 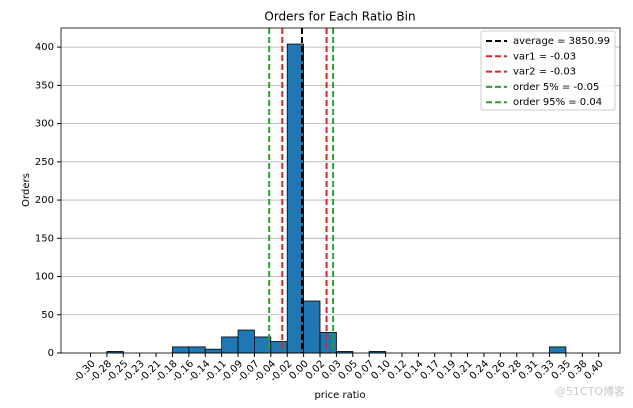 What do you see at coordinates (556, 87) in the screenshot?
I see `legend-label: order 5% = -0.05` at bounding box center [556, 87].